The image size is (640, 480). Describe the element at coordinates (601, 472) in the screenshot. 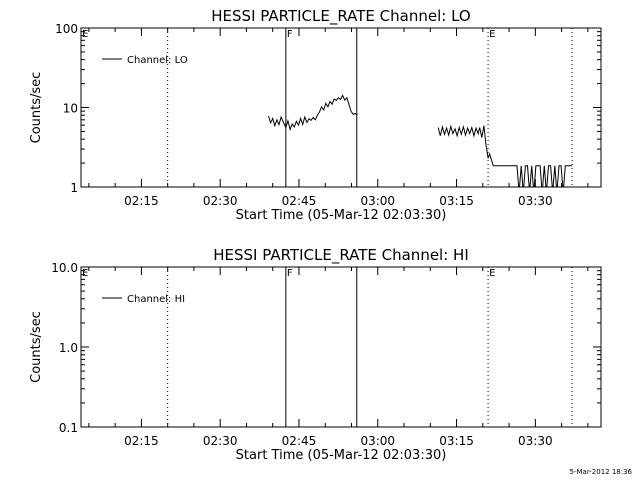

I see `footer-timestamp: 5-Mar-2012 18:36` at that location.